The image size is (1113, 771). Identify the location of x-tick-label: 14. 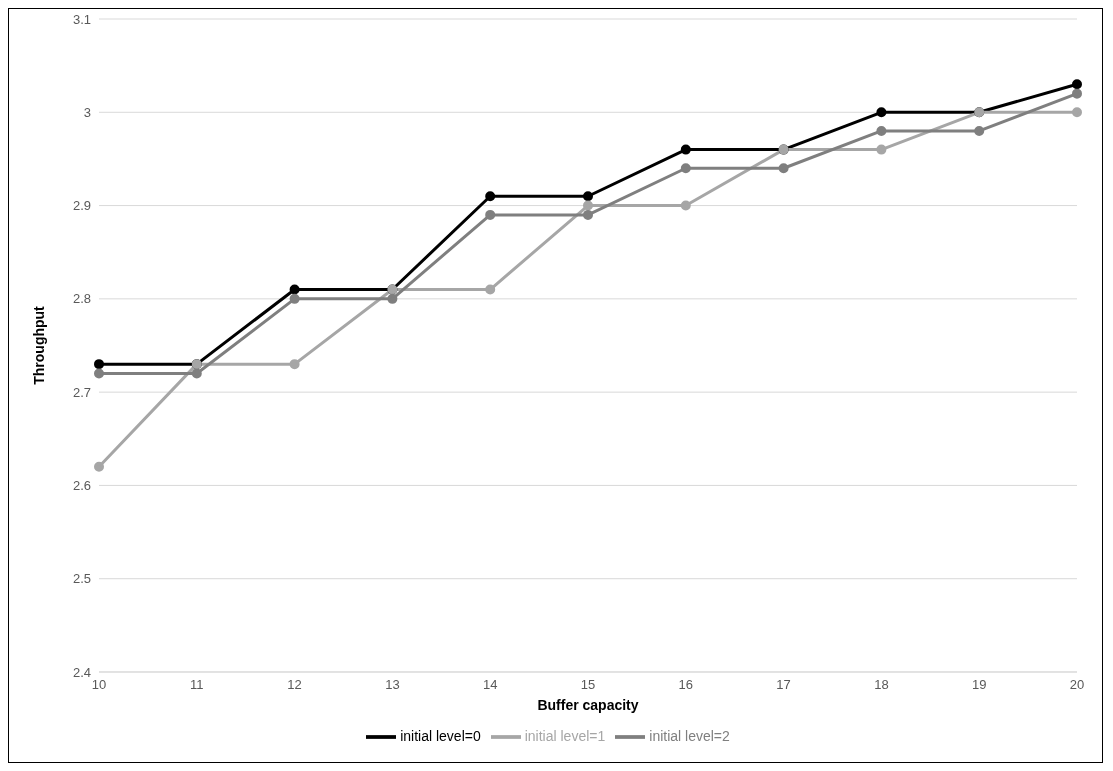
(490, 685).